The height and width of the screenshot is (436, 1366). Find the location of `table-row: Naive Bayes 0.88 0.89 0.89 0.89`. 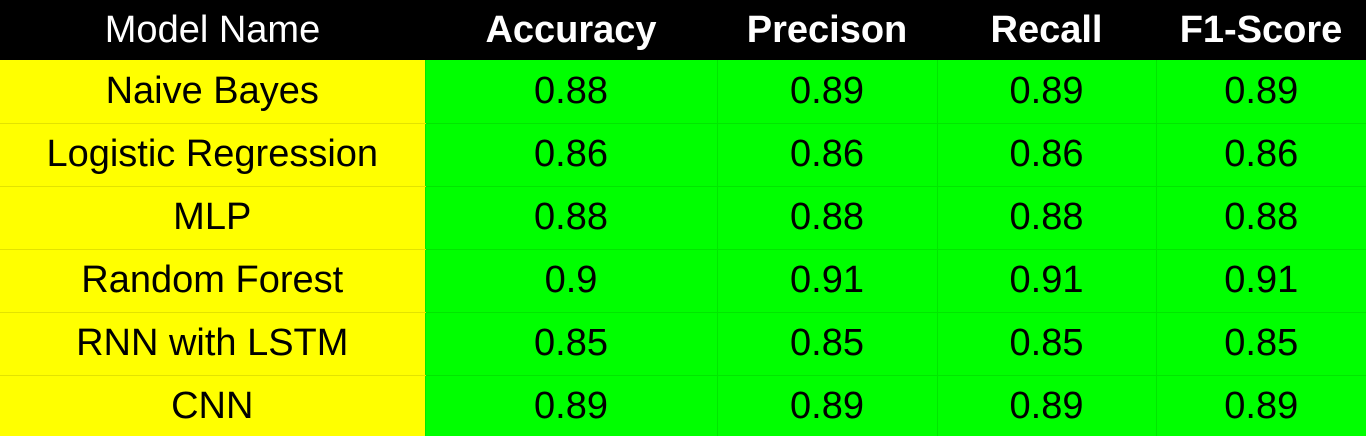

table-row: Naive Bayes 0.88 0.89 0.89 0.89 is located at coordinates (683, 92).